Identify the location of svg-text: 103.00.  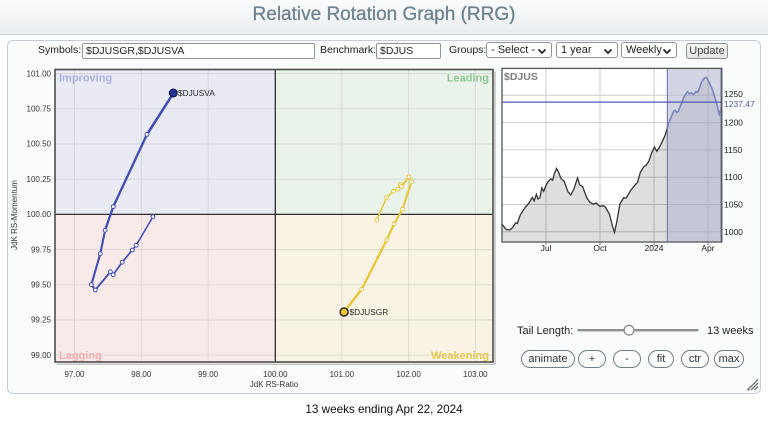
(475, 374).